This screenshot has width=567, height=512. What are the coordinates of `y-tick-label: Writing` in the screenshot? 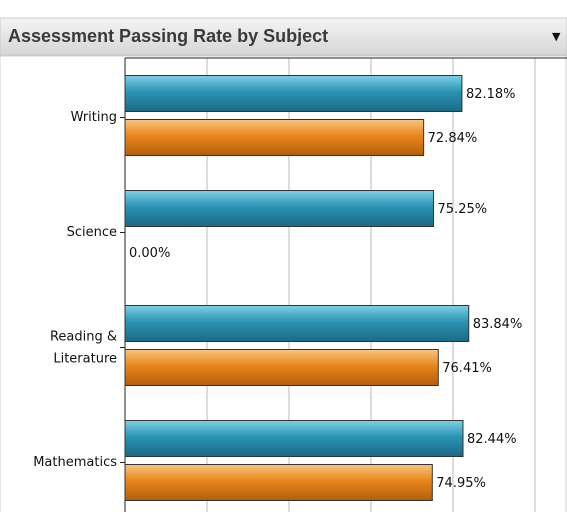 It's located at (94, 117).